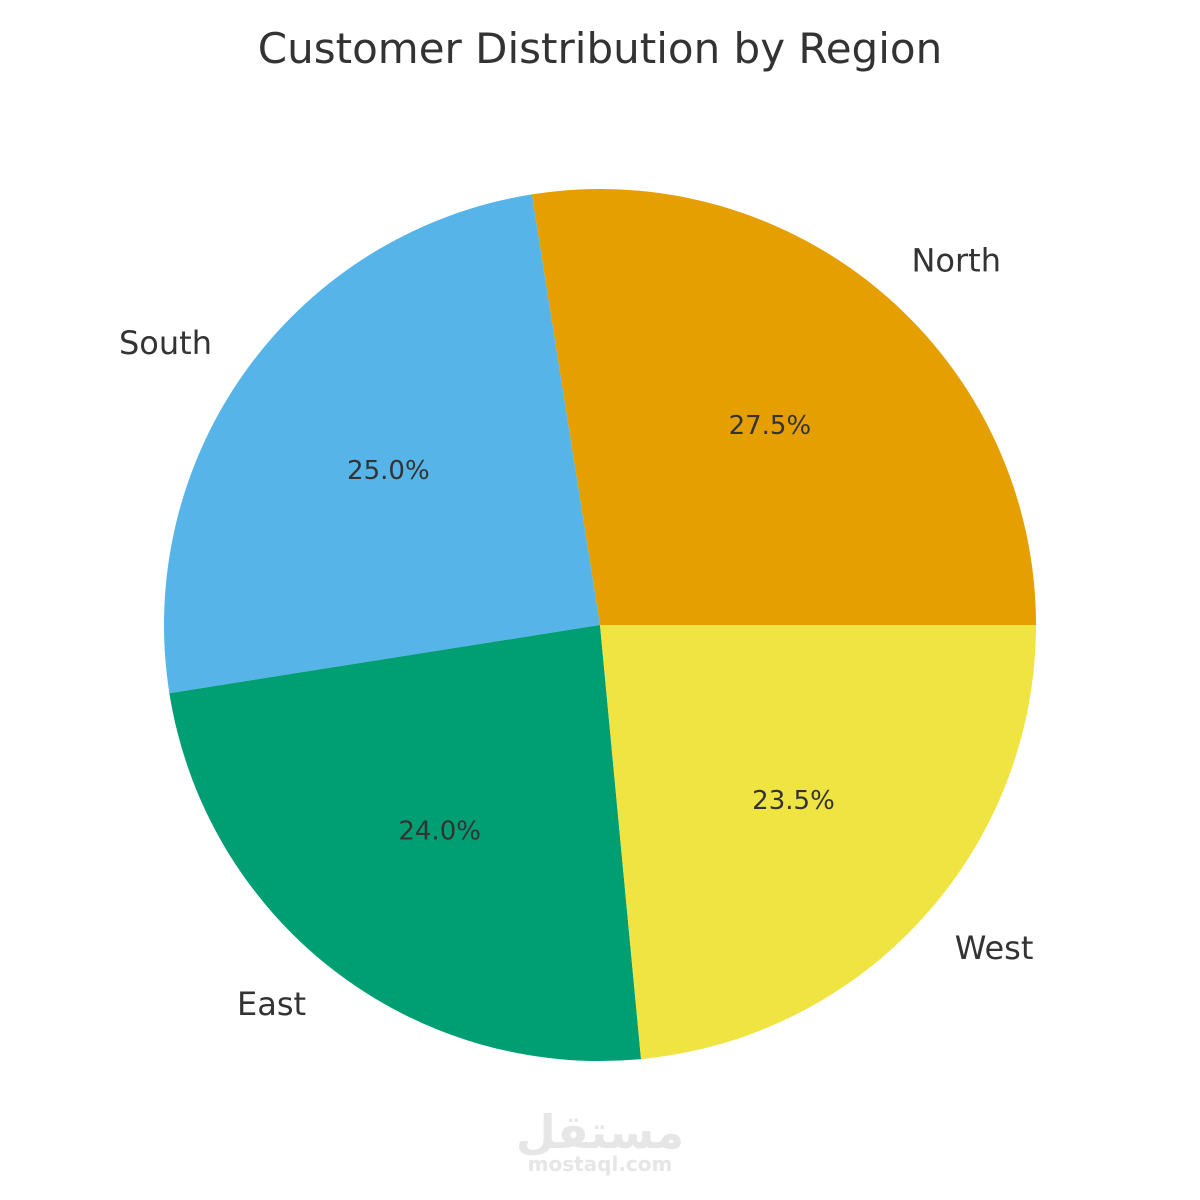 Image resolution: width=1200 pixels, height=1200 pixels. What do you see at coordinates (388, 471) in the screenshot?
I see `percent-label-south: 25.0%` at bounding box center [388, 471].